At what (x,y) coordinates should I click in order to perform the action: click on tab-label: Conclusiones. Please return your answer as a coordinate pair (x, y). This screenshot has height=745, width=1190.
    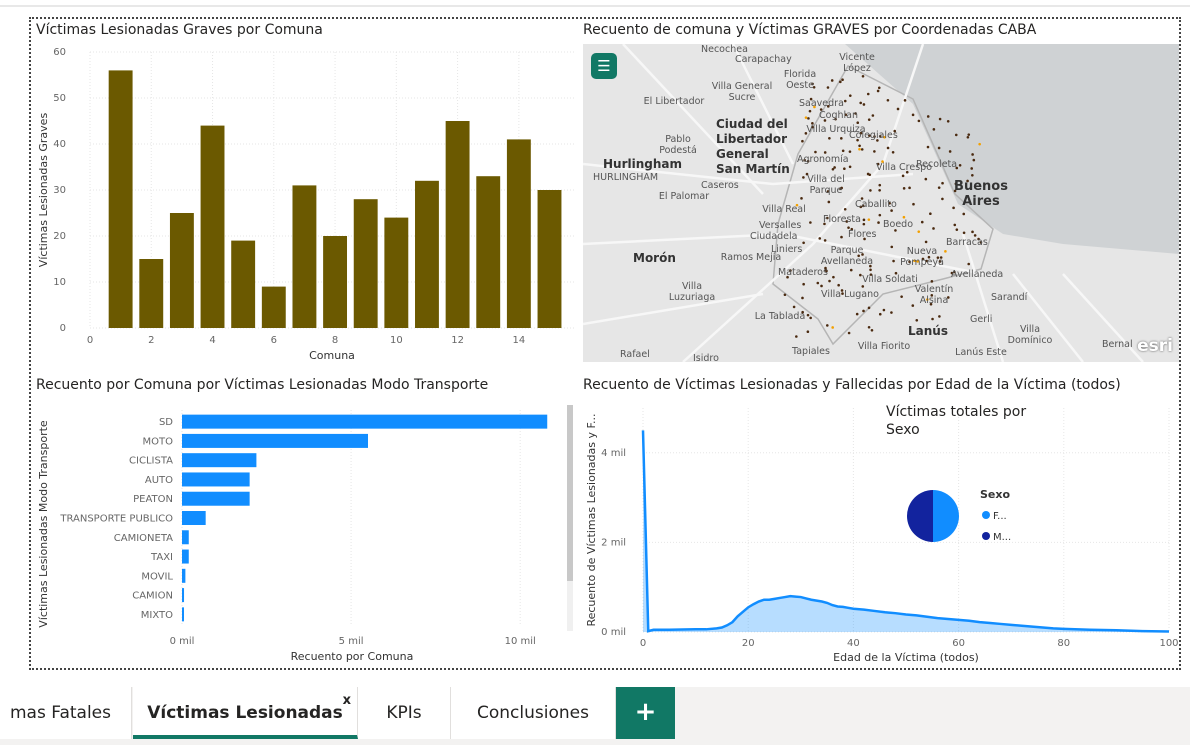
    Looking at the image, I should click on (533, 713).